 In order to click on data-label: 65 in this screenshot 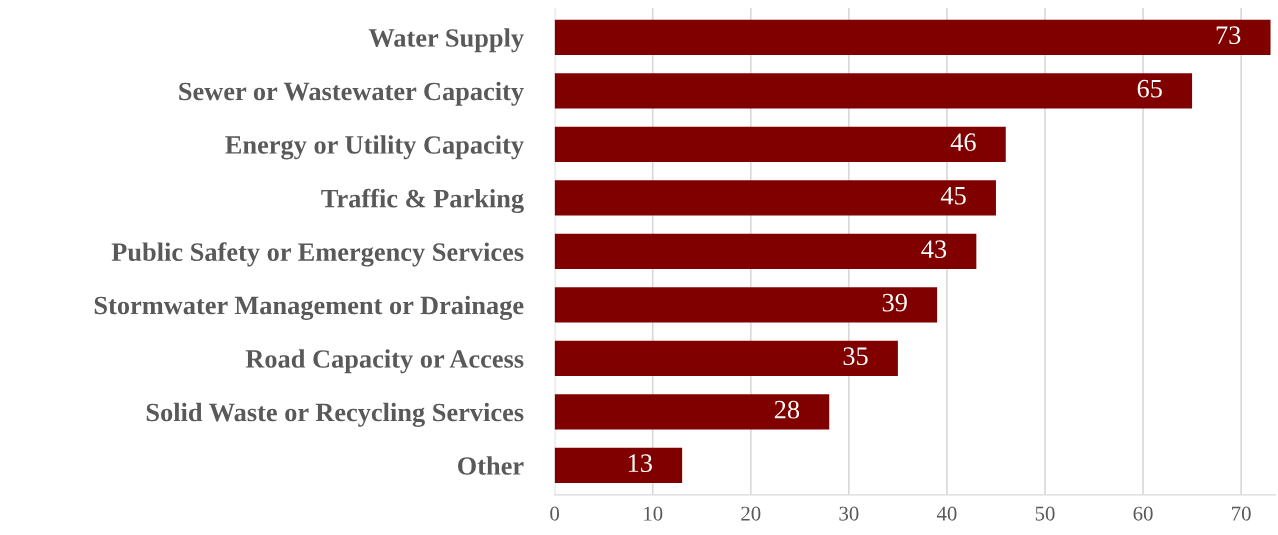, I will do `click(1149, 88)`.